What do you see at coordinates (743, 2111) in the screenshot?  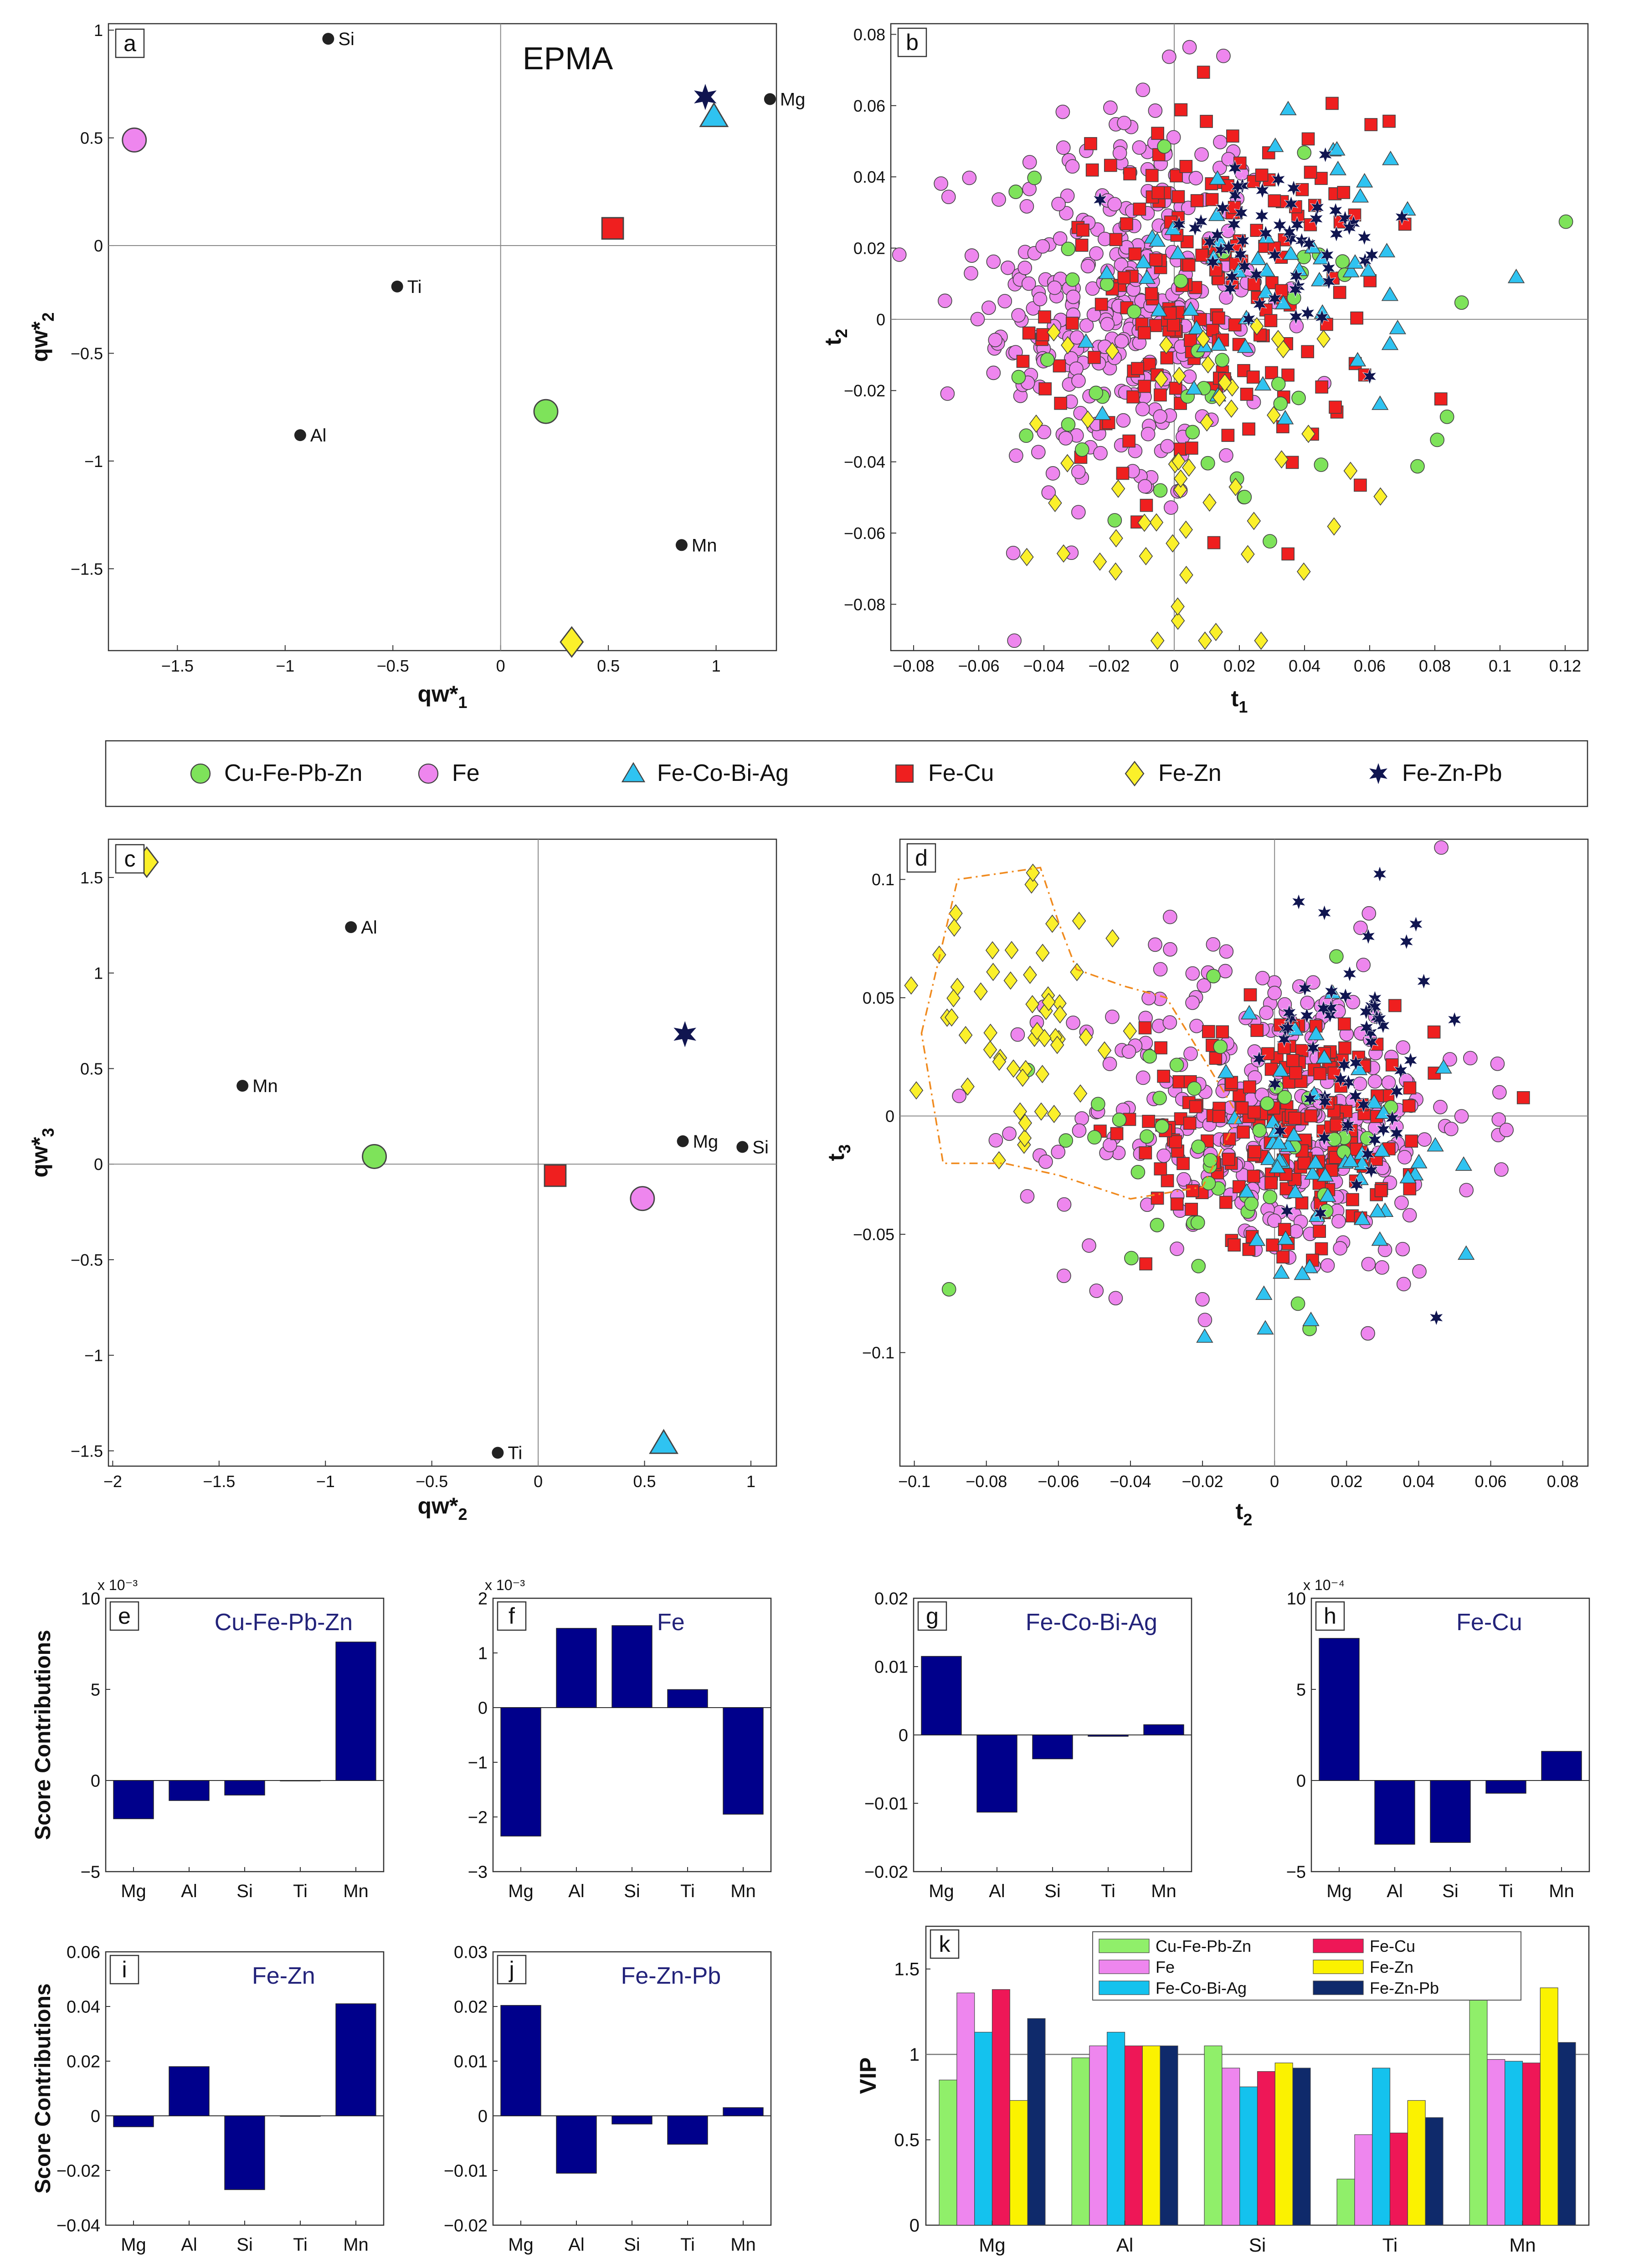 I see `bar-Mn` at bounding box center [743, 2111].